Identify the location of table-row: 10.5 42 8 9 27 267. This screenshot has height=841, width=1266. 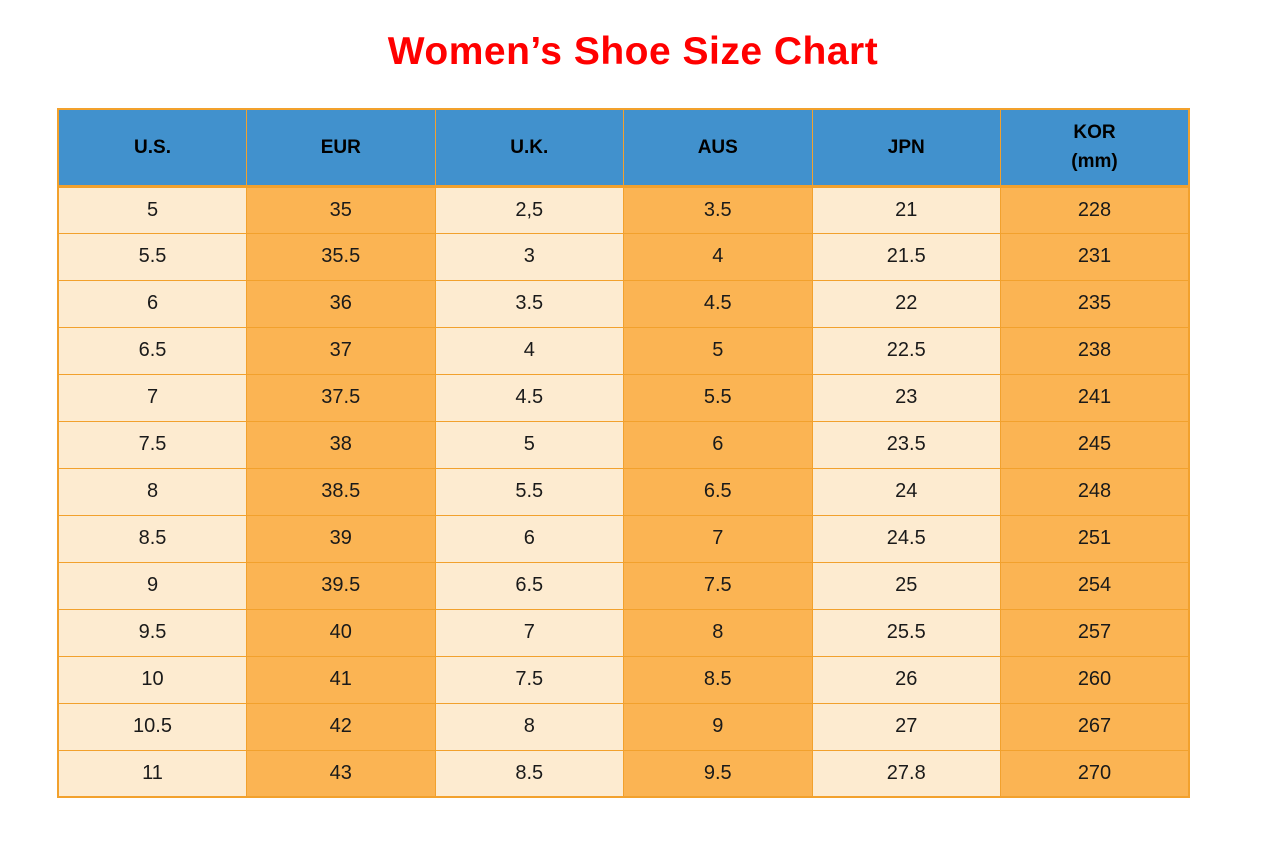
(623, 726).